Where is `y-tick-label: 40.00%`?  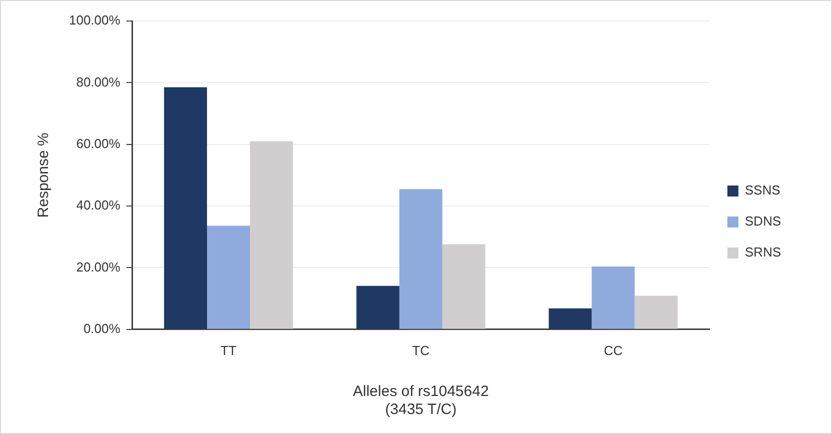 y-tick-label: 40.00% is located at coordinates (98, 205).